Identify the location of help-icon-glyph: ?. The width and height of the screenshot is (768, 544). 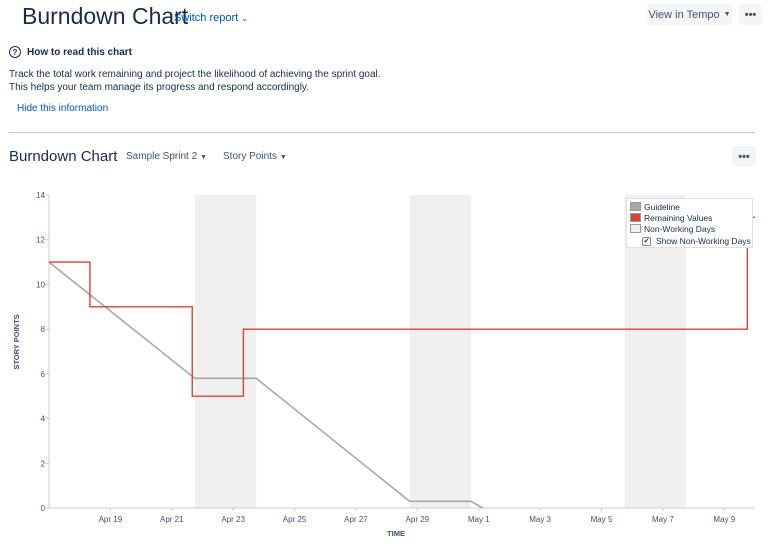
(15, 52).